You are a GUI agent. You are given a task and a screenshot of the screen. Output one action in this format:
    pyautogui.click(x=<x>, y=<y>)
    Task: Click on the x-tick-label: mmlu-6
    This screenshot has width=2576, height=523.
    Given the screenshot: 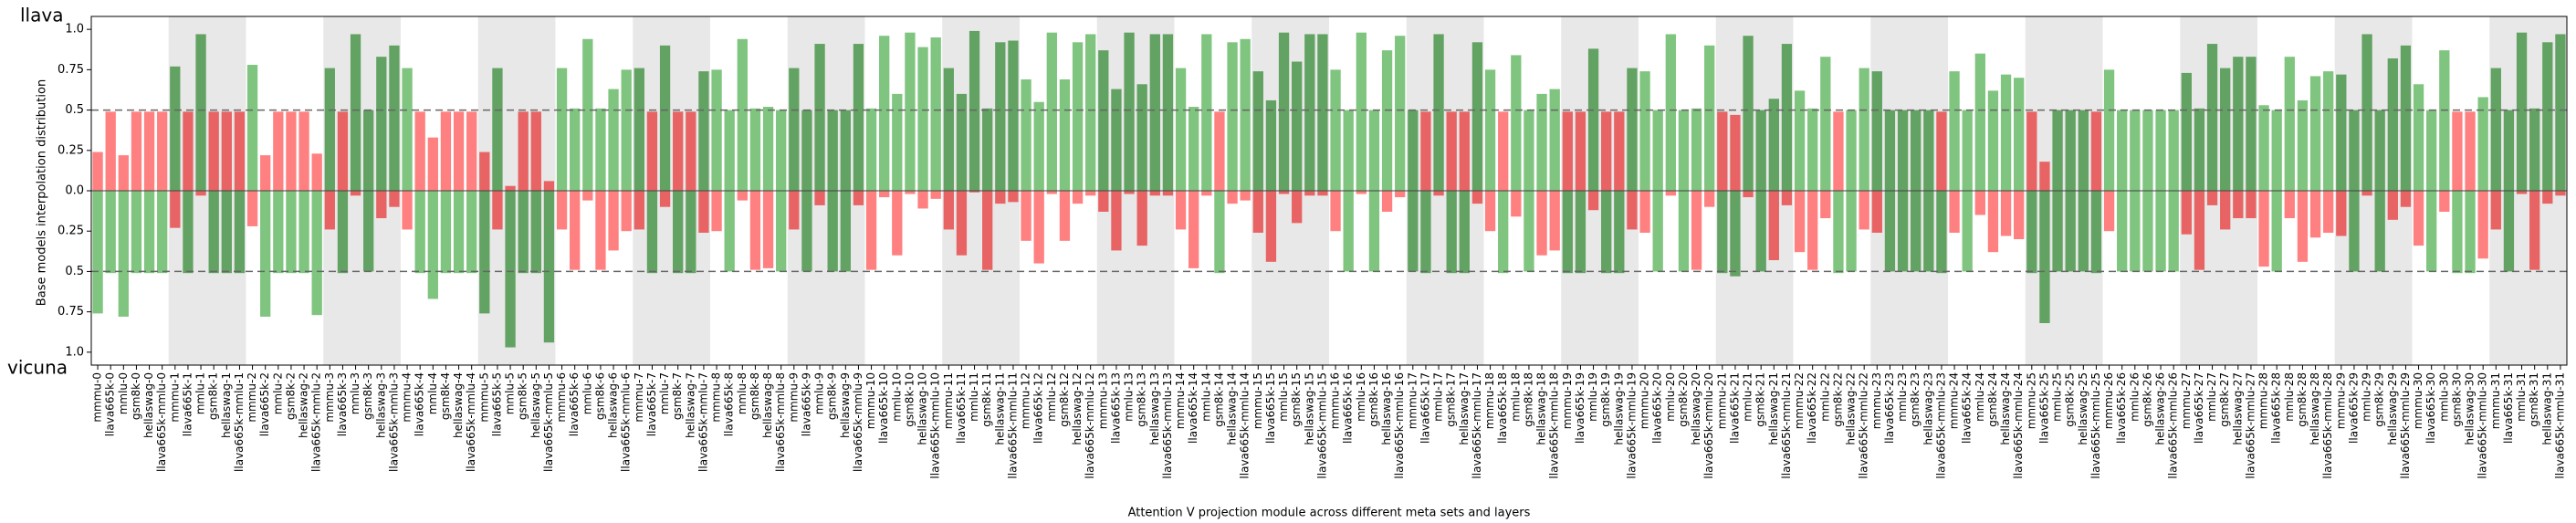 What is the action you would take?
    pyautogui.click(x=587, y=393)
    